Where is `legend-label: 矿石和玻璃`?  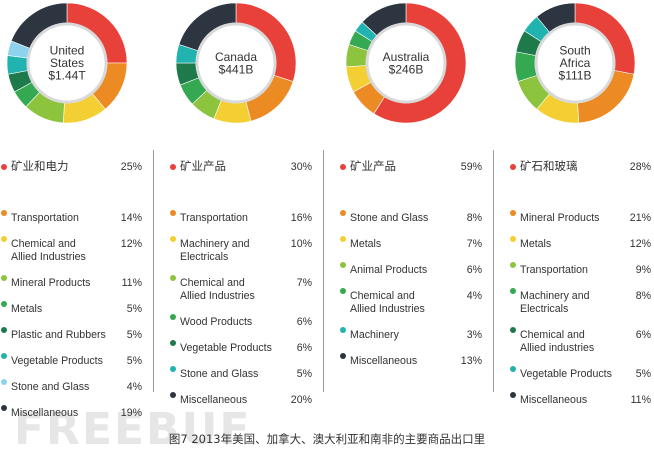
legend-label: 矿石和玻璃 is located at coordinates (549, 166).